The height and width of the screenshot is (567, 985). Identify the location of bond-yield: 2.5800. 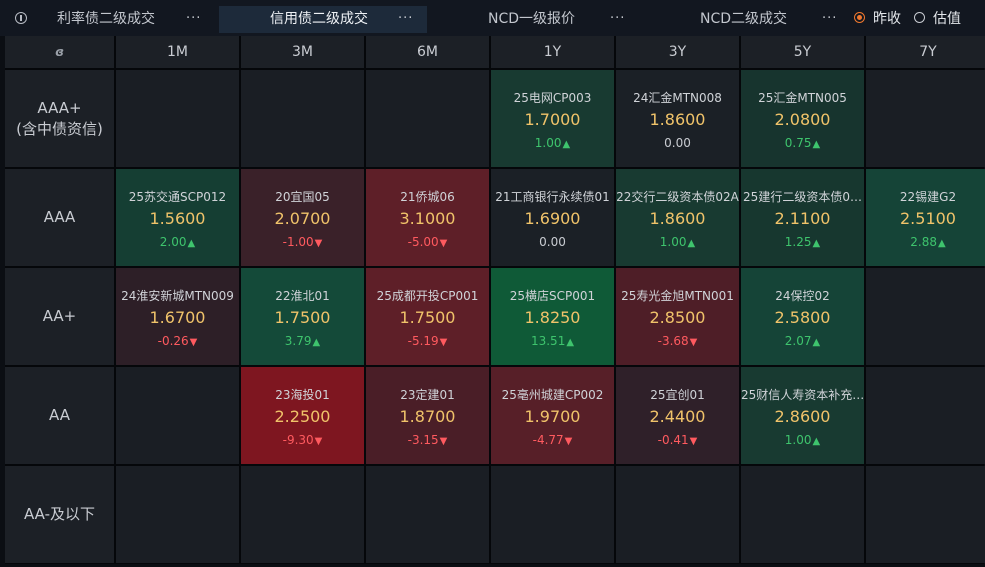
(802, 317).